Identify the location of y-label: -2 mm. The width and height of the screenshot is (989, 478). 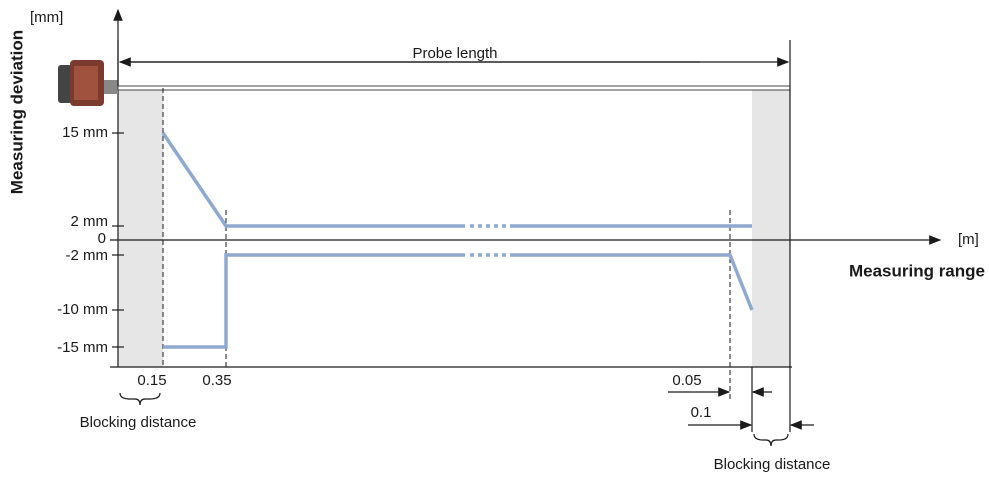
(87, 255).